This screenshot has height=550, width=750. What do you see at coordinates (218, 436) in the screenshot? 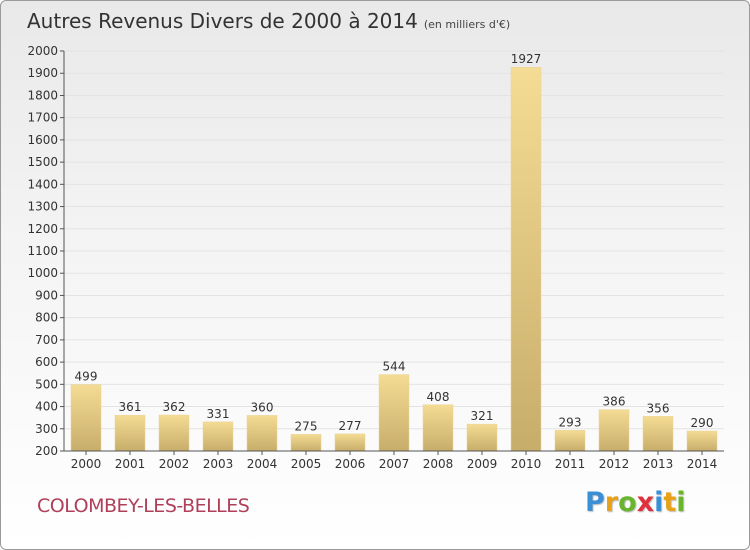
I see `bar-2003` at bounding box center [218, 436].